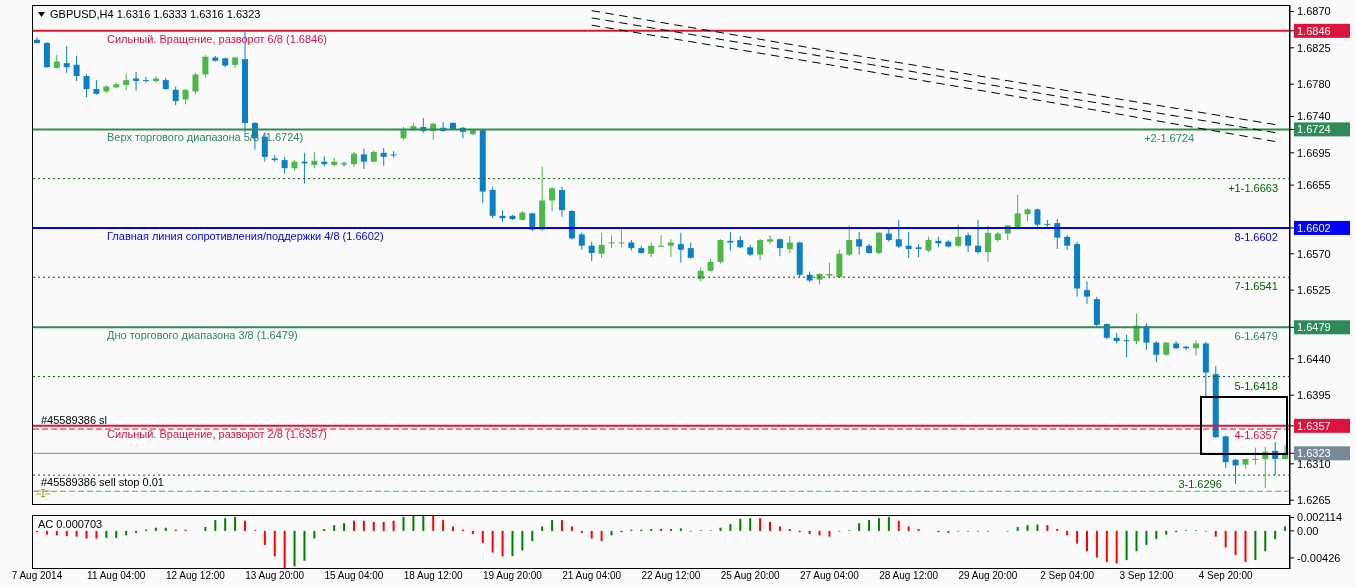 Image resolution: width=1356 pixels, height=587 pixels. What do you see at coordinates (1314, 30) in the screenshot?
I see `y-tick-label: 1.6846` at bounding box center [1314, 30].